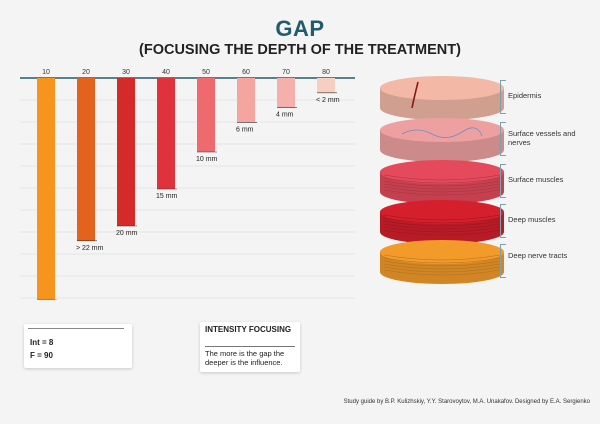 The image size is (600, 424). What do you see at coordinates (167, 196) in the screenshot?
I see `bar-data-label: 15 mm` at bounding box center [167, 196].